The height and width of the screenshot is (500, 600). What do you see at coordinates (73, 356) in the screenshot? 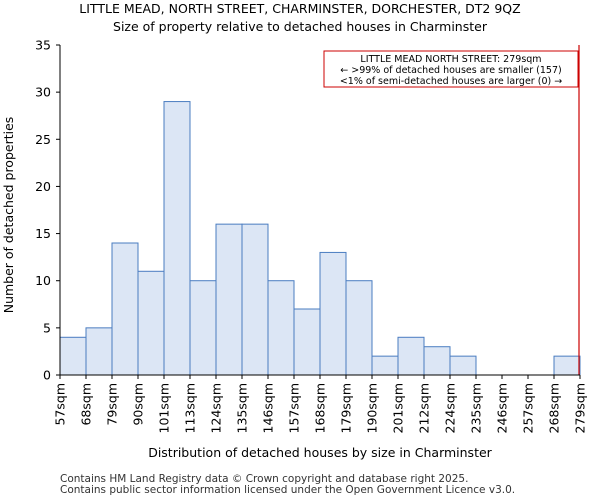
I see `bar-57sqm` at bounding box center [73, 356].